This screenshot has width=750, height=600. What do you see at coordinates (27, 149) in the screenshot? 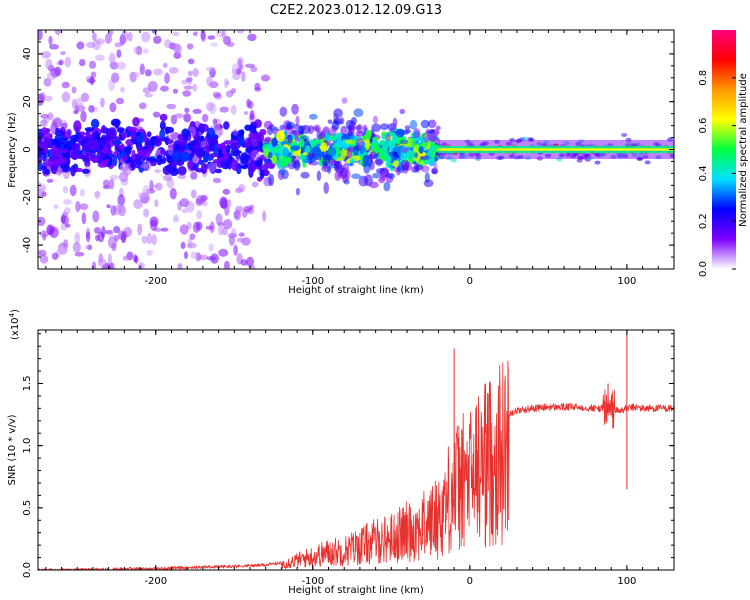
I see `y-tick-label: 0` at bounding box center [27, 149].